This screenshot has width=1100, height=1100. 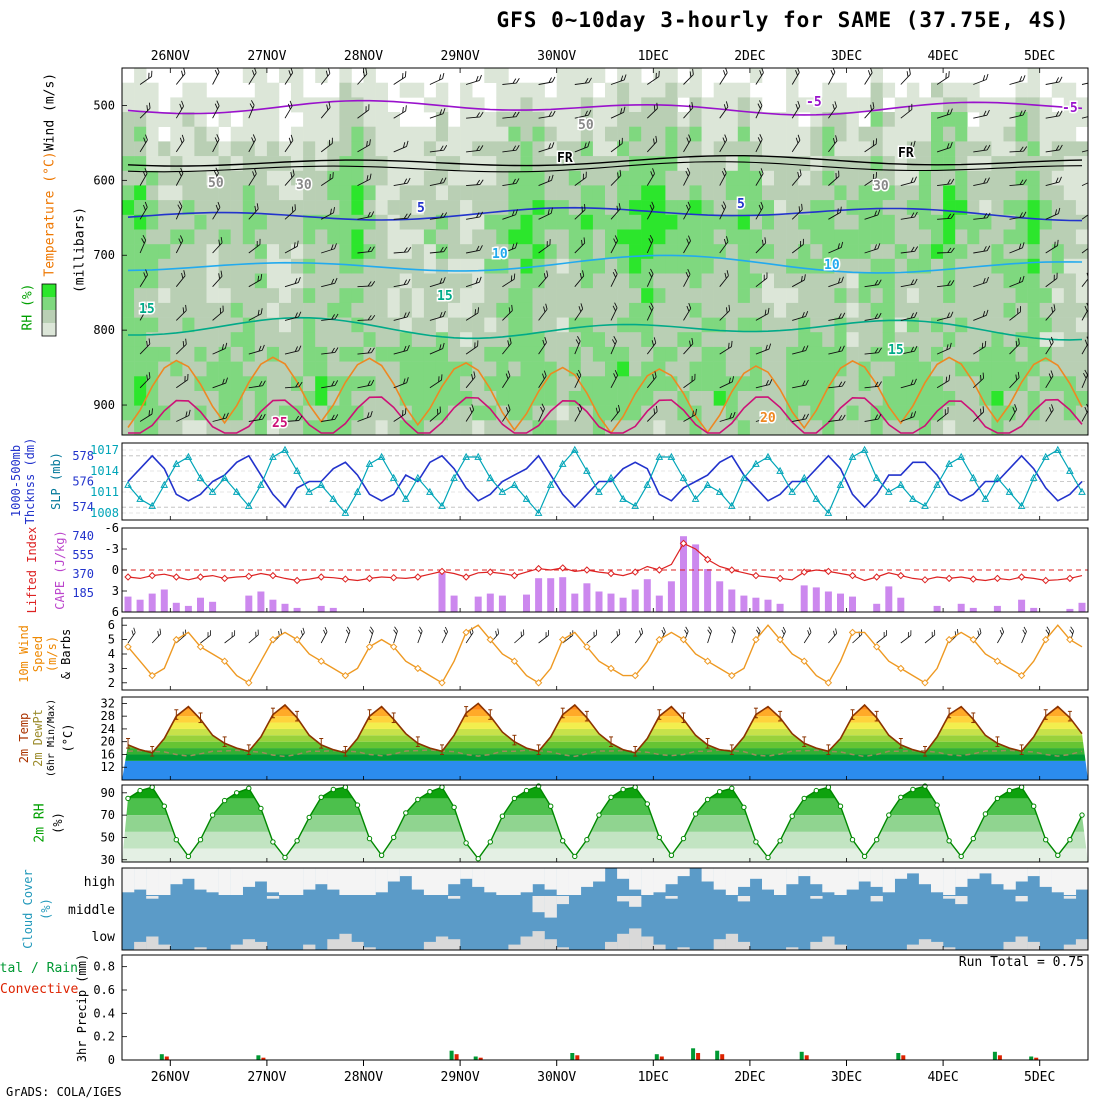 What do you see at coordinates (605, 792) in the screenshot?
I see `rh-band` at bounding box center [605, 792].